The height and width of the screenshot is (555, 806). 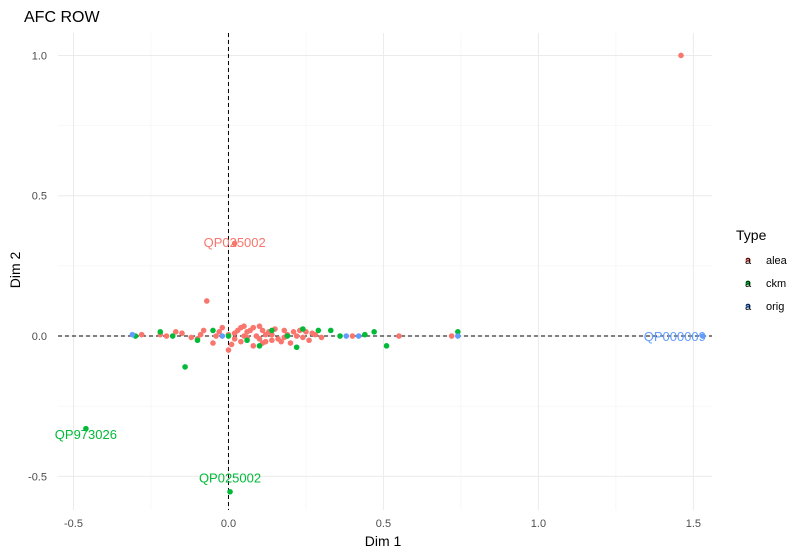 I want to click on y-tick-label: -0.5, so click(x=37, y=477).